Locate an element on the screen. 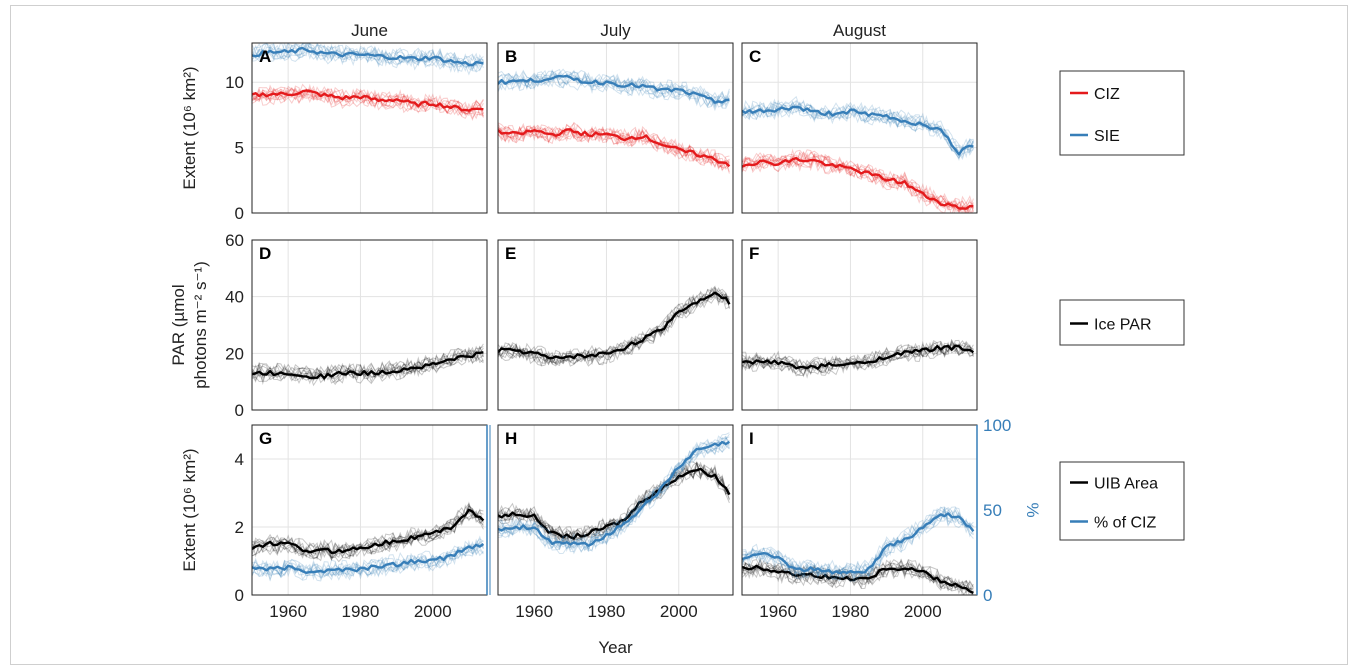  y-tick-label: 60 is located at coordinates (234, 240).